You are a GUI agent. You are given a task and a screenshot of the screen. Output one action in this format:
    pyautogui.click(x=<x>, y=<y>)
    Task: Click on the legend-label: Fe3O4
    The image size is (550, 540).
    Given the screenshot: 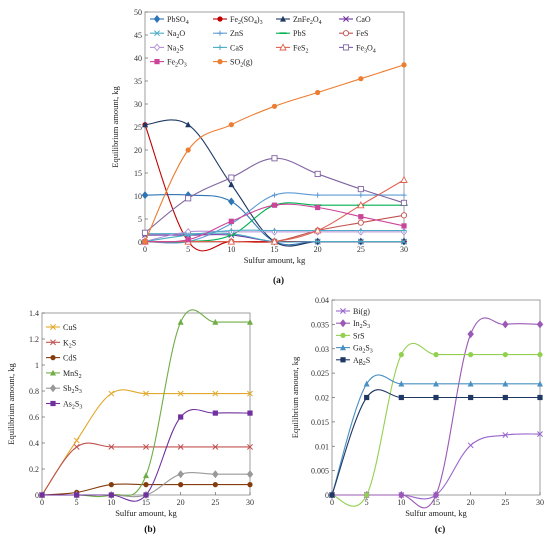 What is the action you would take?
    pyautogui.click(x=366, y=48)
    